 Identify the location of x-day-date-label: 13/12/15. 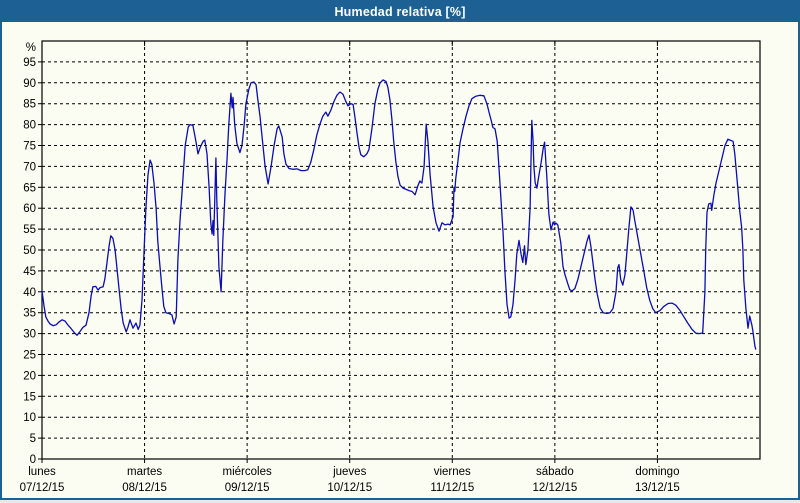
(657, 488).